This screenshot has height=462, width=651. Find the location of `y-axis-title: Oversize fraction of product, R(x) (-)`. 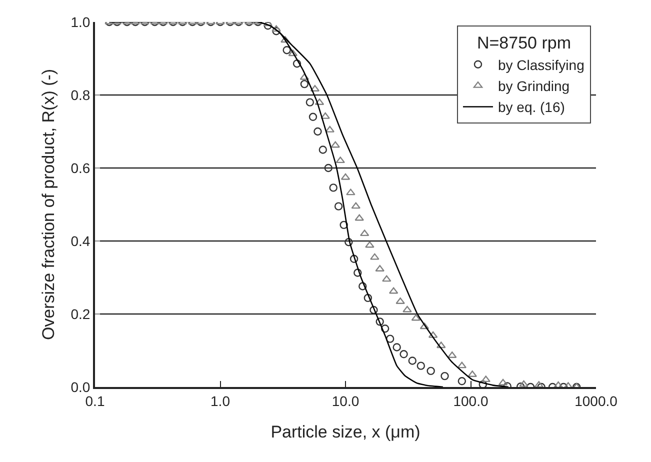

y-axis-title: Oversize fraction of product, R(x) (-) is located at coordinates (48, 204).